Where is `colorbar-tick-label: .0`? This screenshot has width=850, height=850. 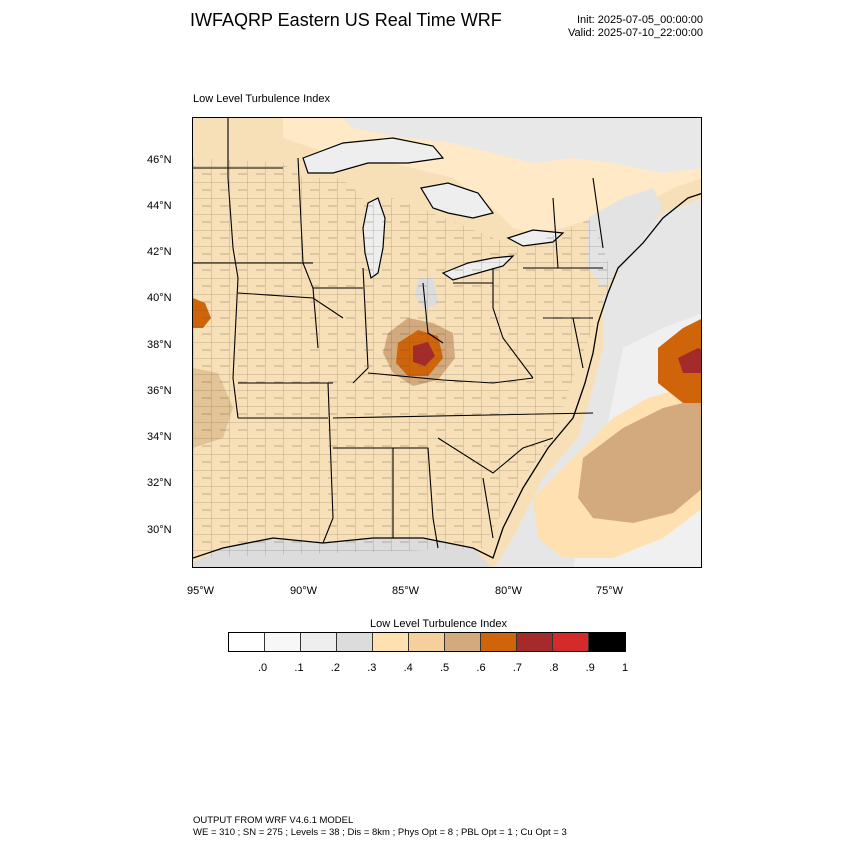 colorbar-tick-label: .0 is located at coordinates (263, 668).